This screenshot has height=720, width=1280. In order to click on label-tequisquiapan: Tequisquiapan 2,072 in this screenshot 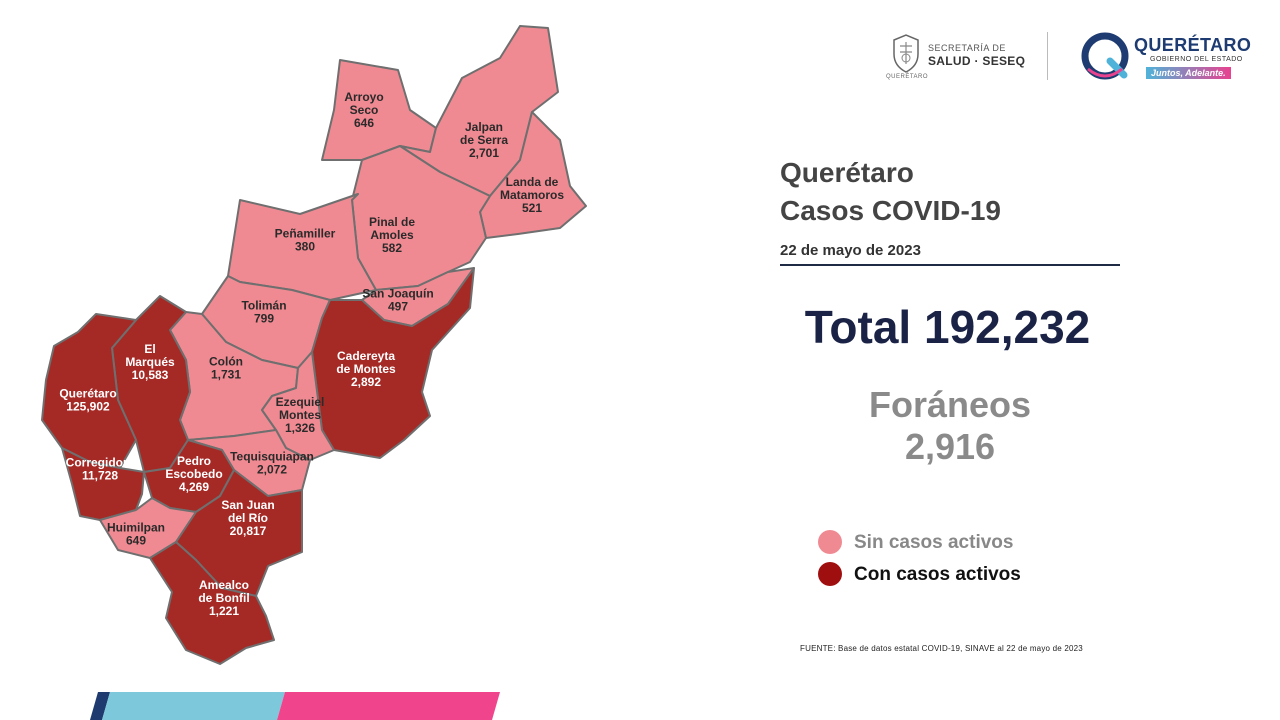, I will do `click(272, 463)`.